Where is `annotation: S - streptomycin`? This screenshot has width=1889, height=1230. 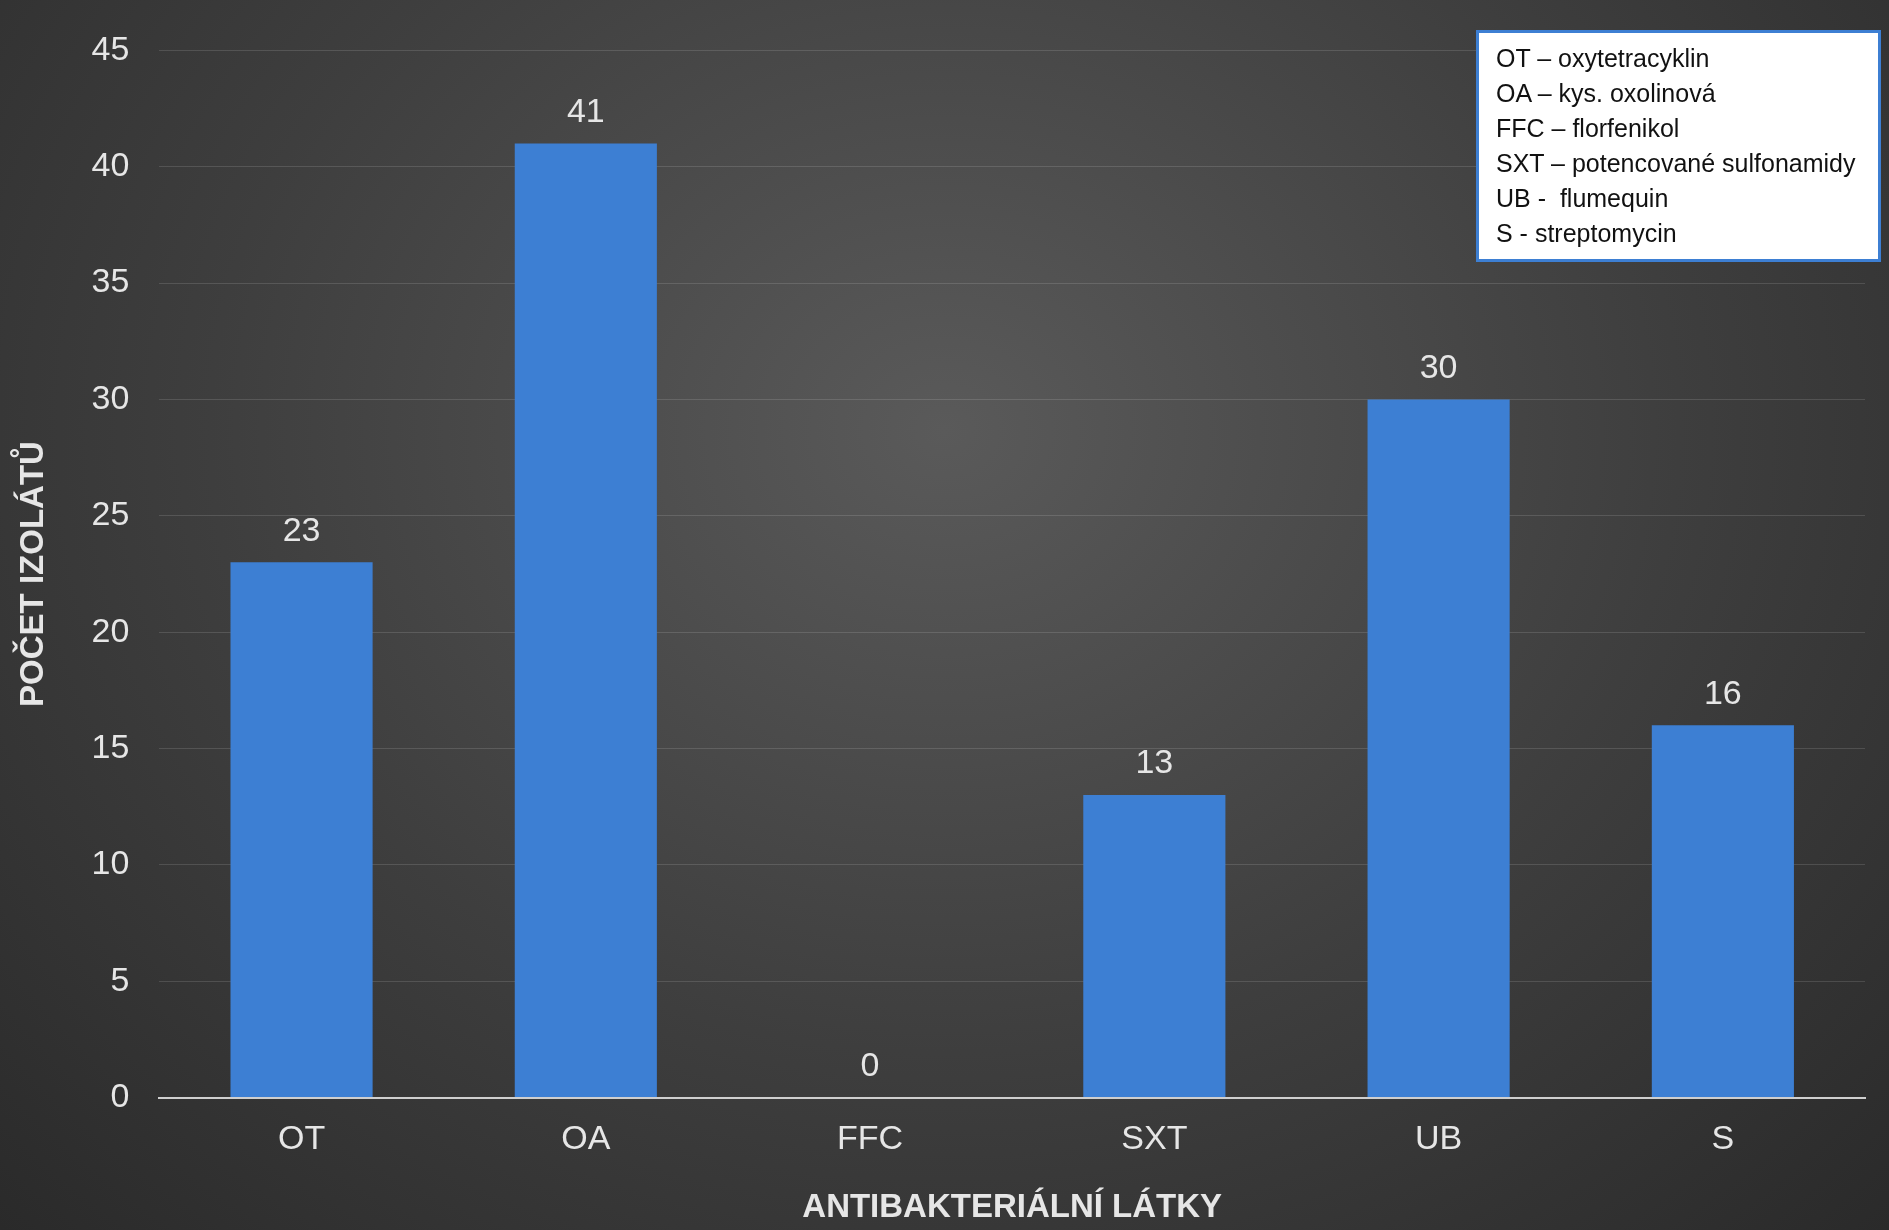
annotation: S - streptomycin is located at coordinates (1587, 233).